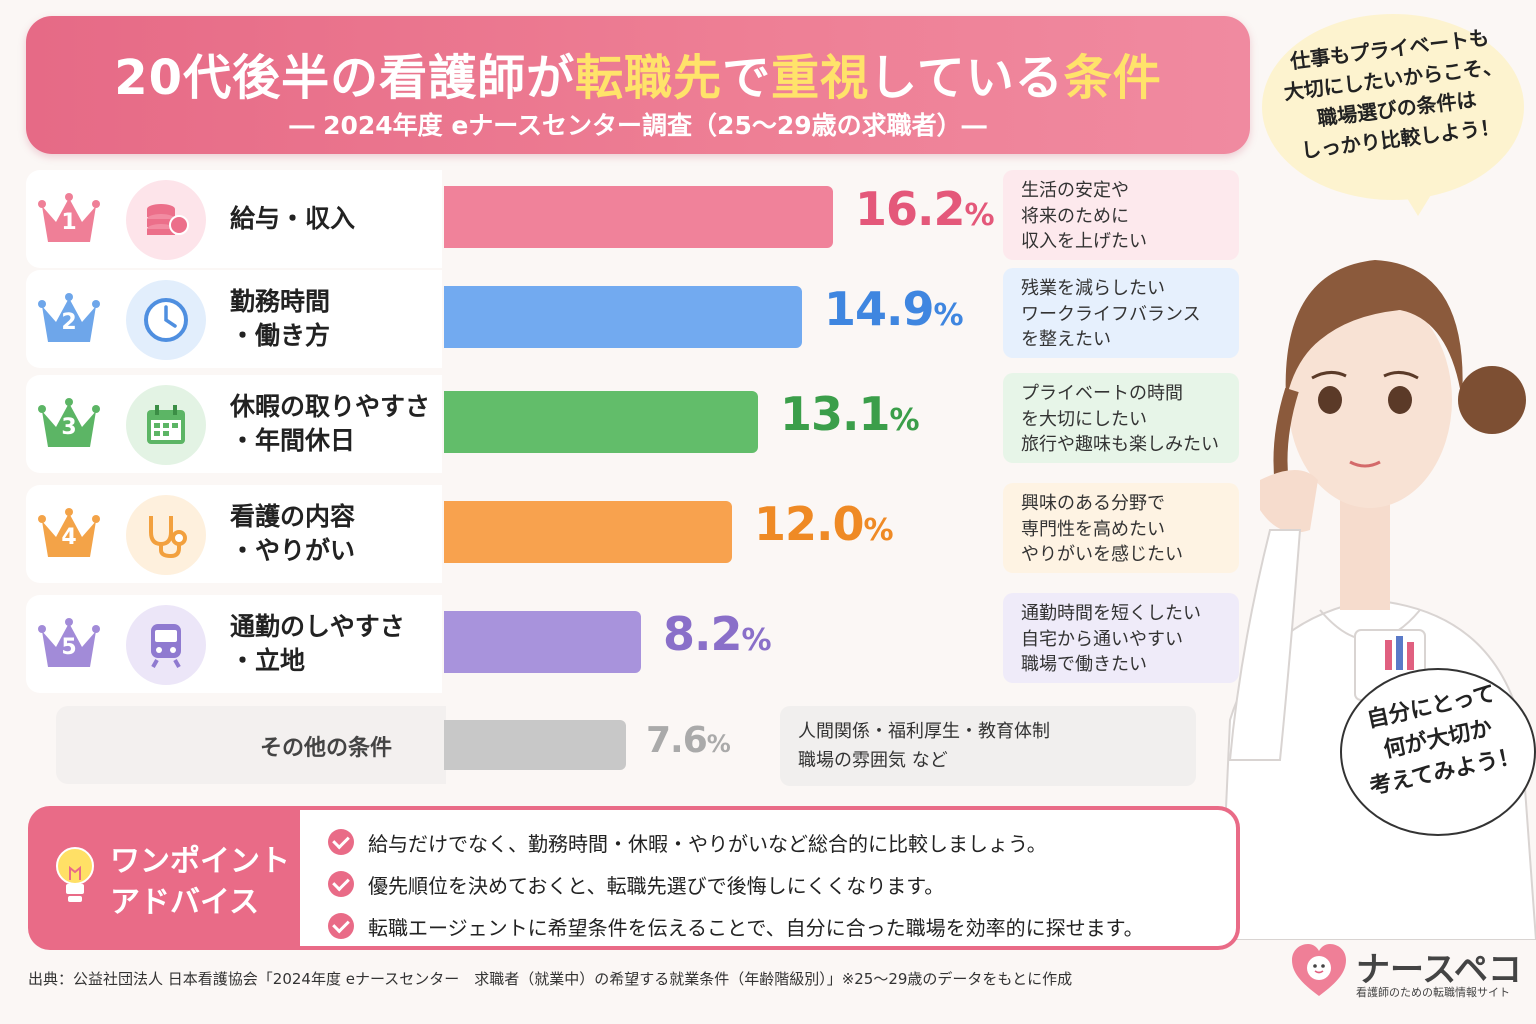 This screenshot has height=1024, width=1536. What do you see at coordinates (824, 524) in the screenshot?
I see `pct-label: 12.0%` at bounding box center [824, 524].